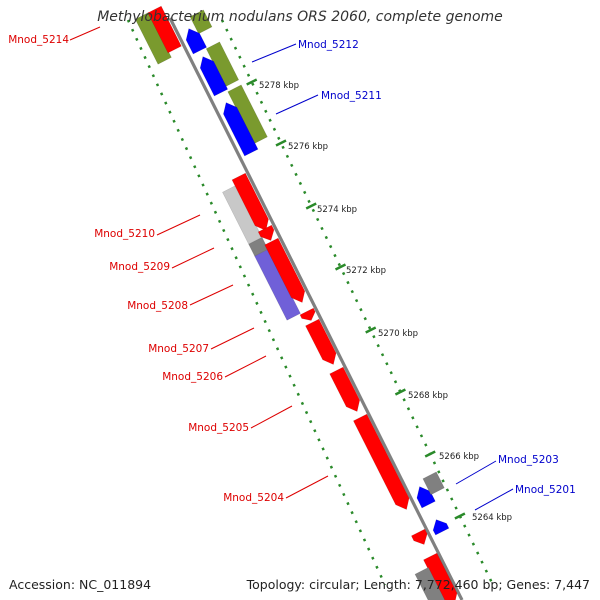 The height and width of the screenshot is (600, 600). What do you see at coordinates (308, 147) in the screenshot?
I see `scale-label-5276: 5276 kbp` at bounding box center [308, 147].